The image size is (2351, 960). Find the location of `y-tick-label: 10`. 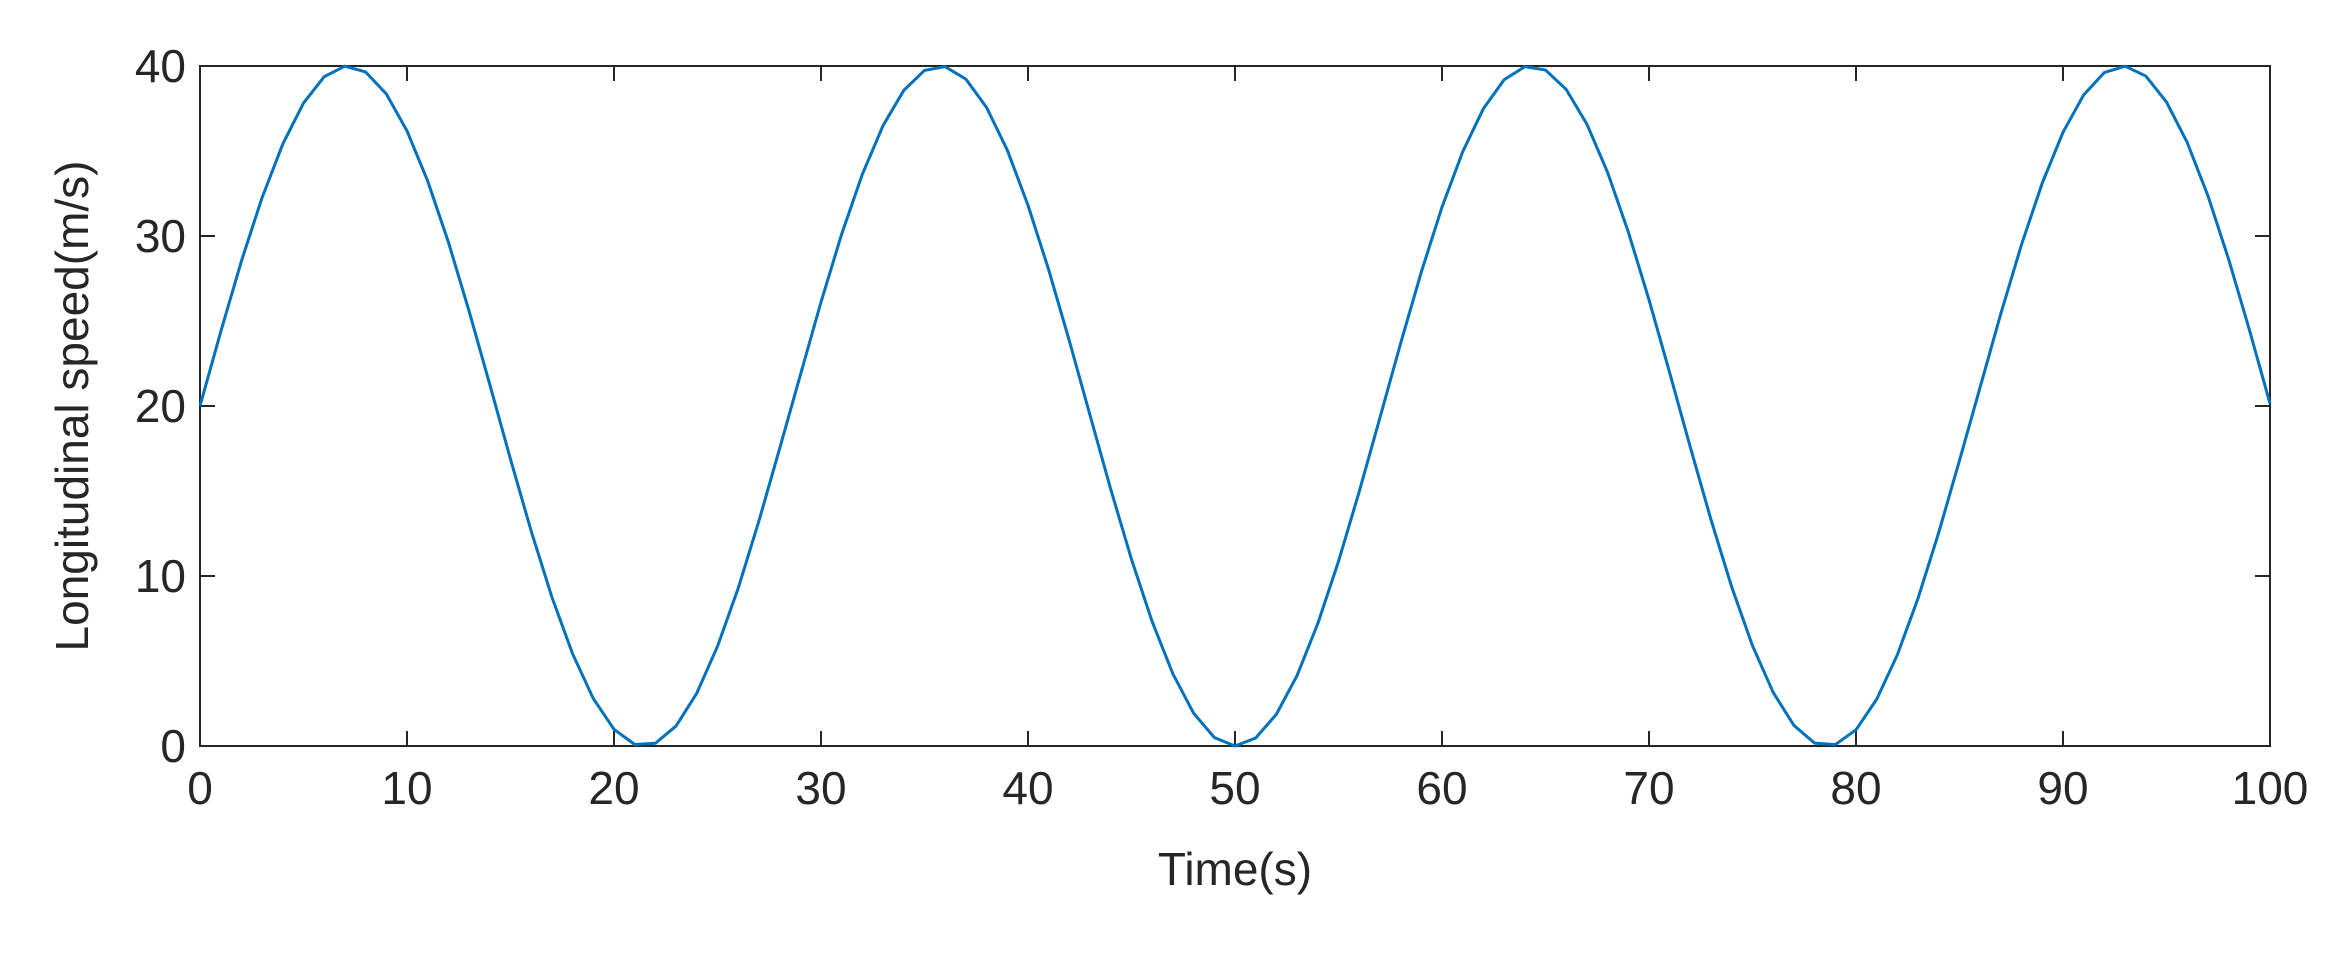

y-tick-label: 10 is located at coordinates (160, 576).